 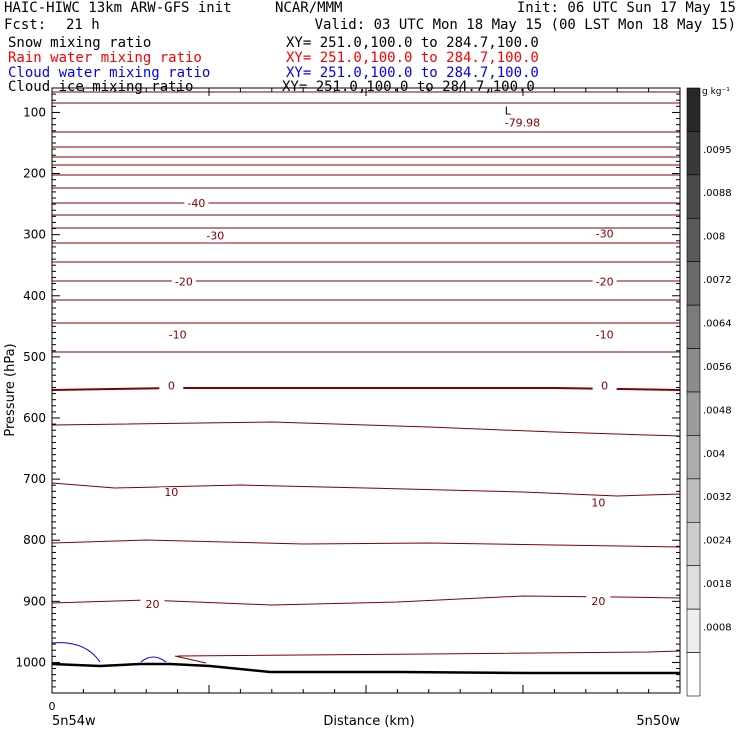 What do you see at coordinates (408, 87) in the screenshot?
I see `field-xy-cloud-ice: XY= 251.0,100.0 to 284.7,100.0` at bounding box center [408, 87].